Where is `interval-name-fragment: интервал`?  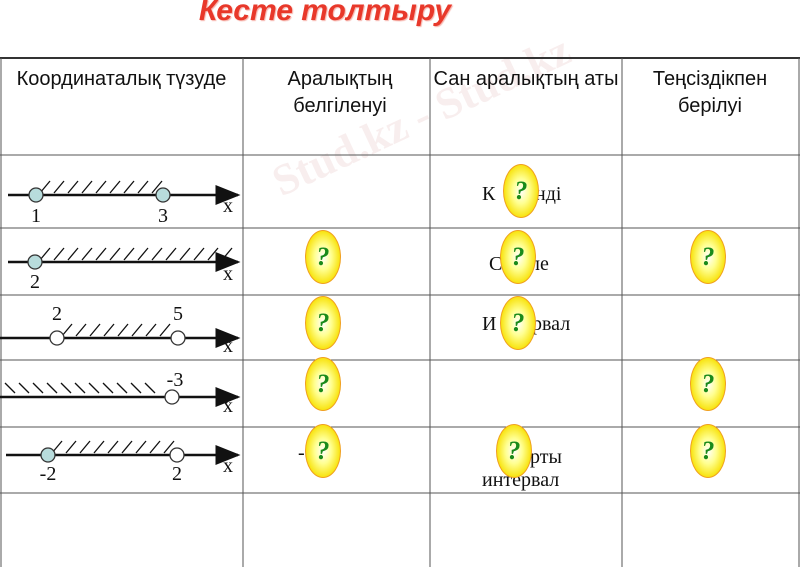
interval-name-fragment: интервал is located at coordinates (521, 480).